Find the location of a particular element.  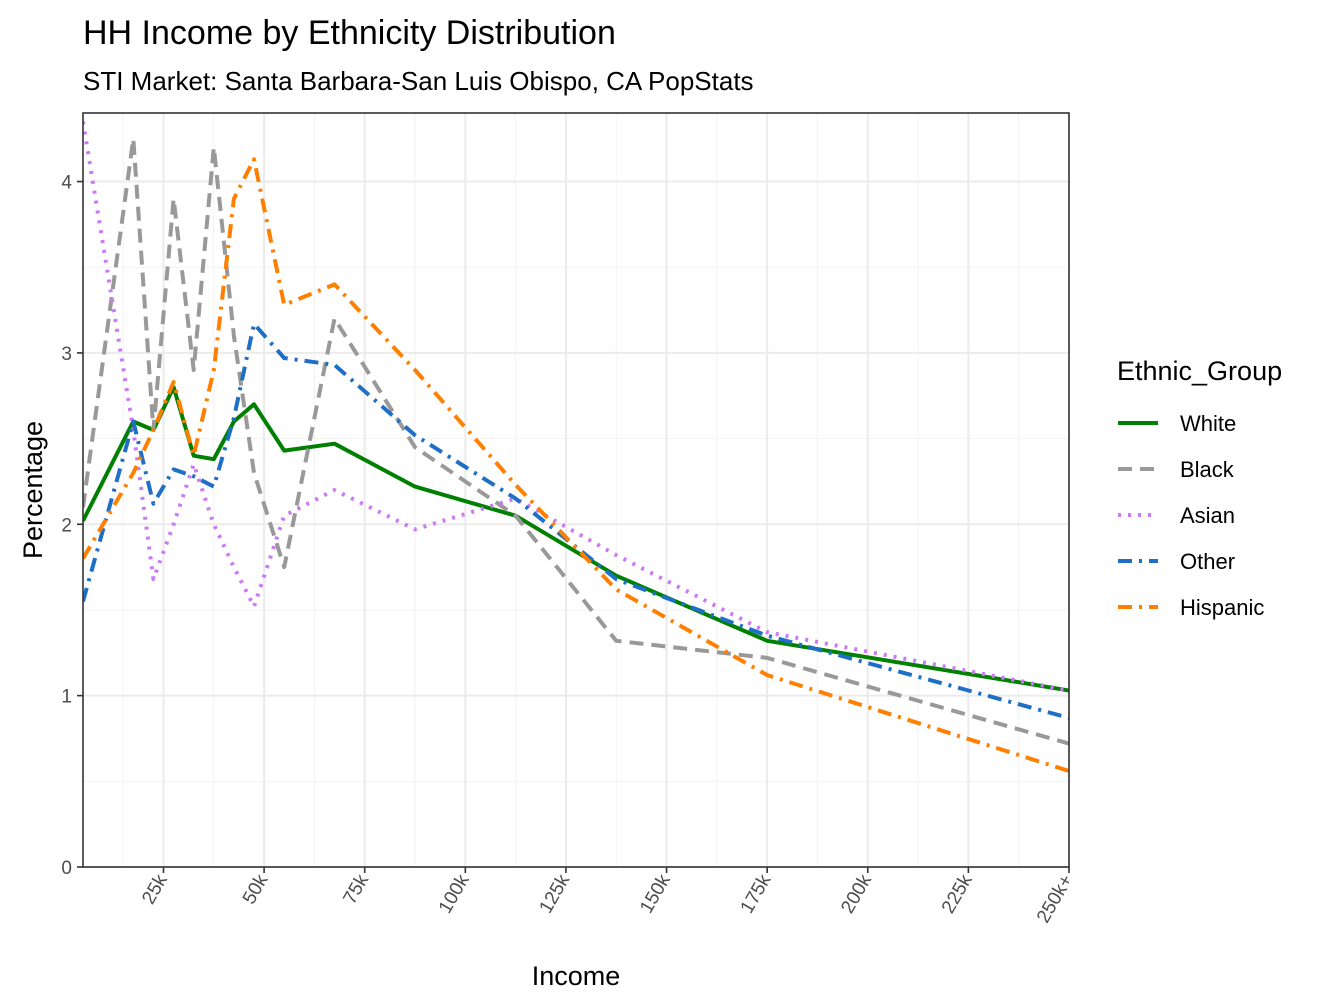

legend-label-black: Black is located at coordinates (1207, 469).